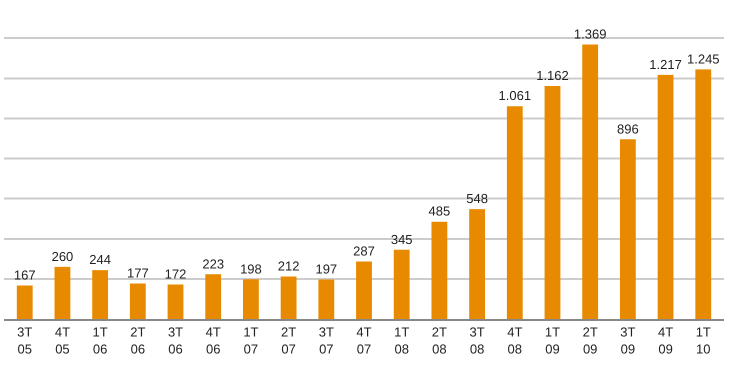 The height and width of the screenshot is (389, 740). What do you see at coordinates (703, 58) in the screenshot?
I see `data-label: 1.245` at bounding box center [703, 58].